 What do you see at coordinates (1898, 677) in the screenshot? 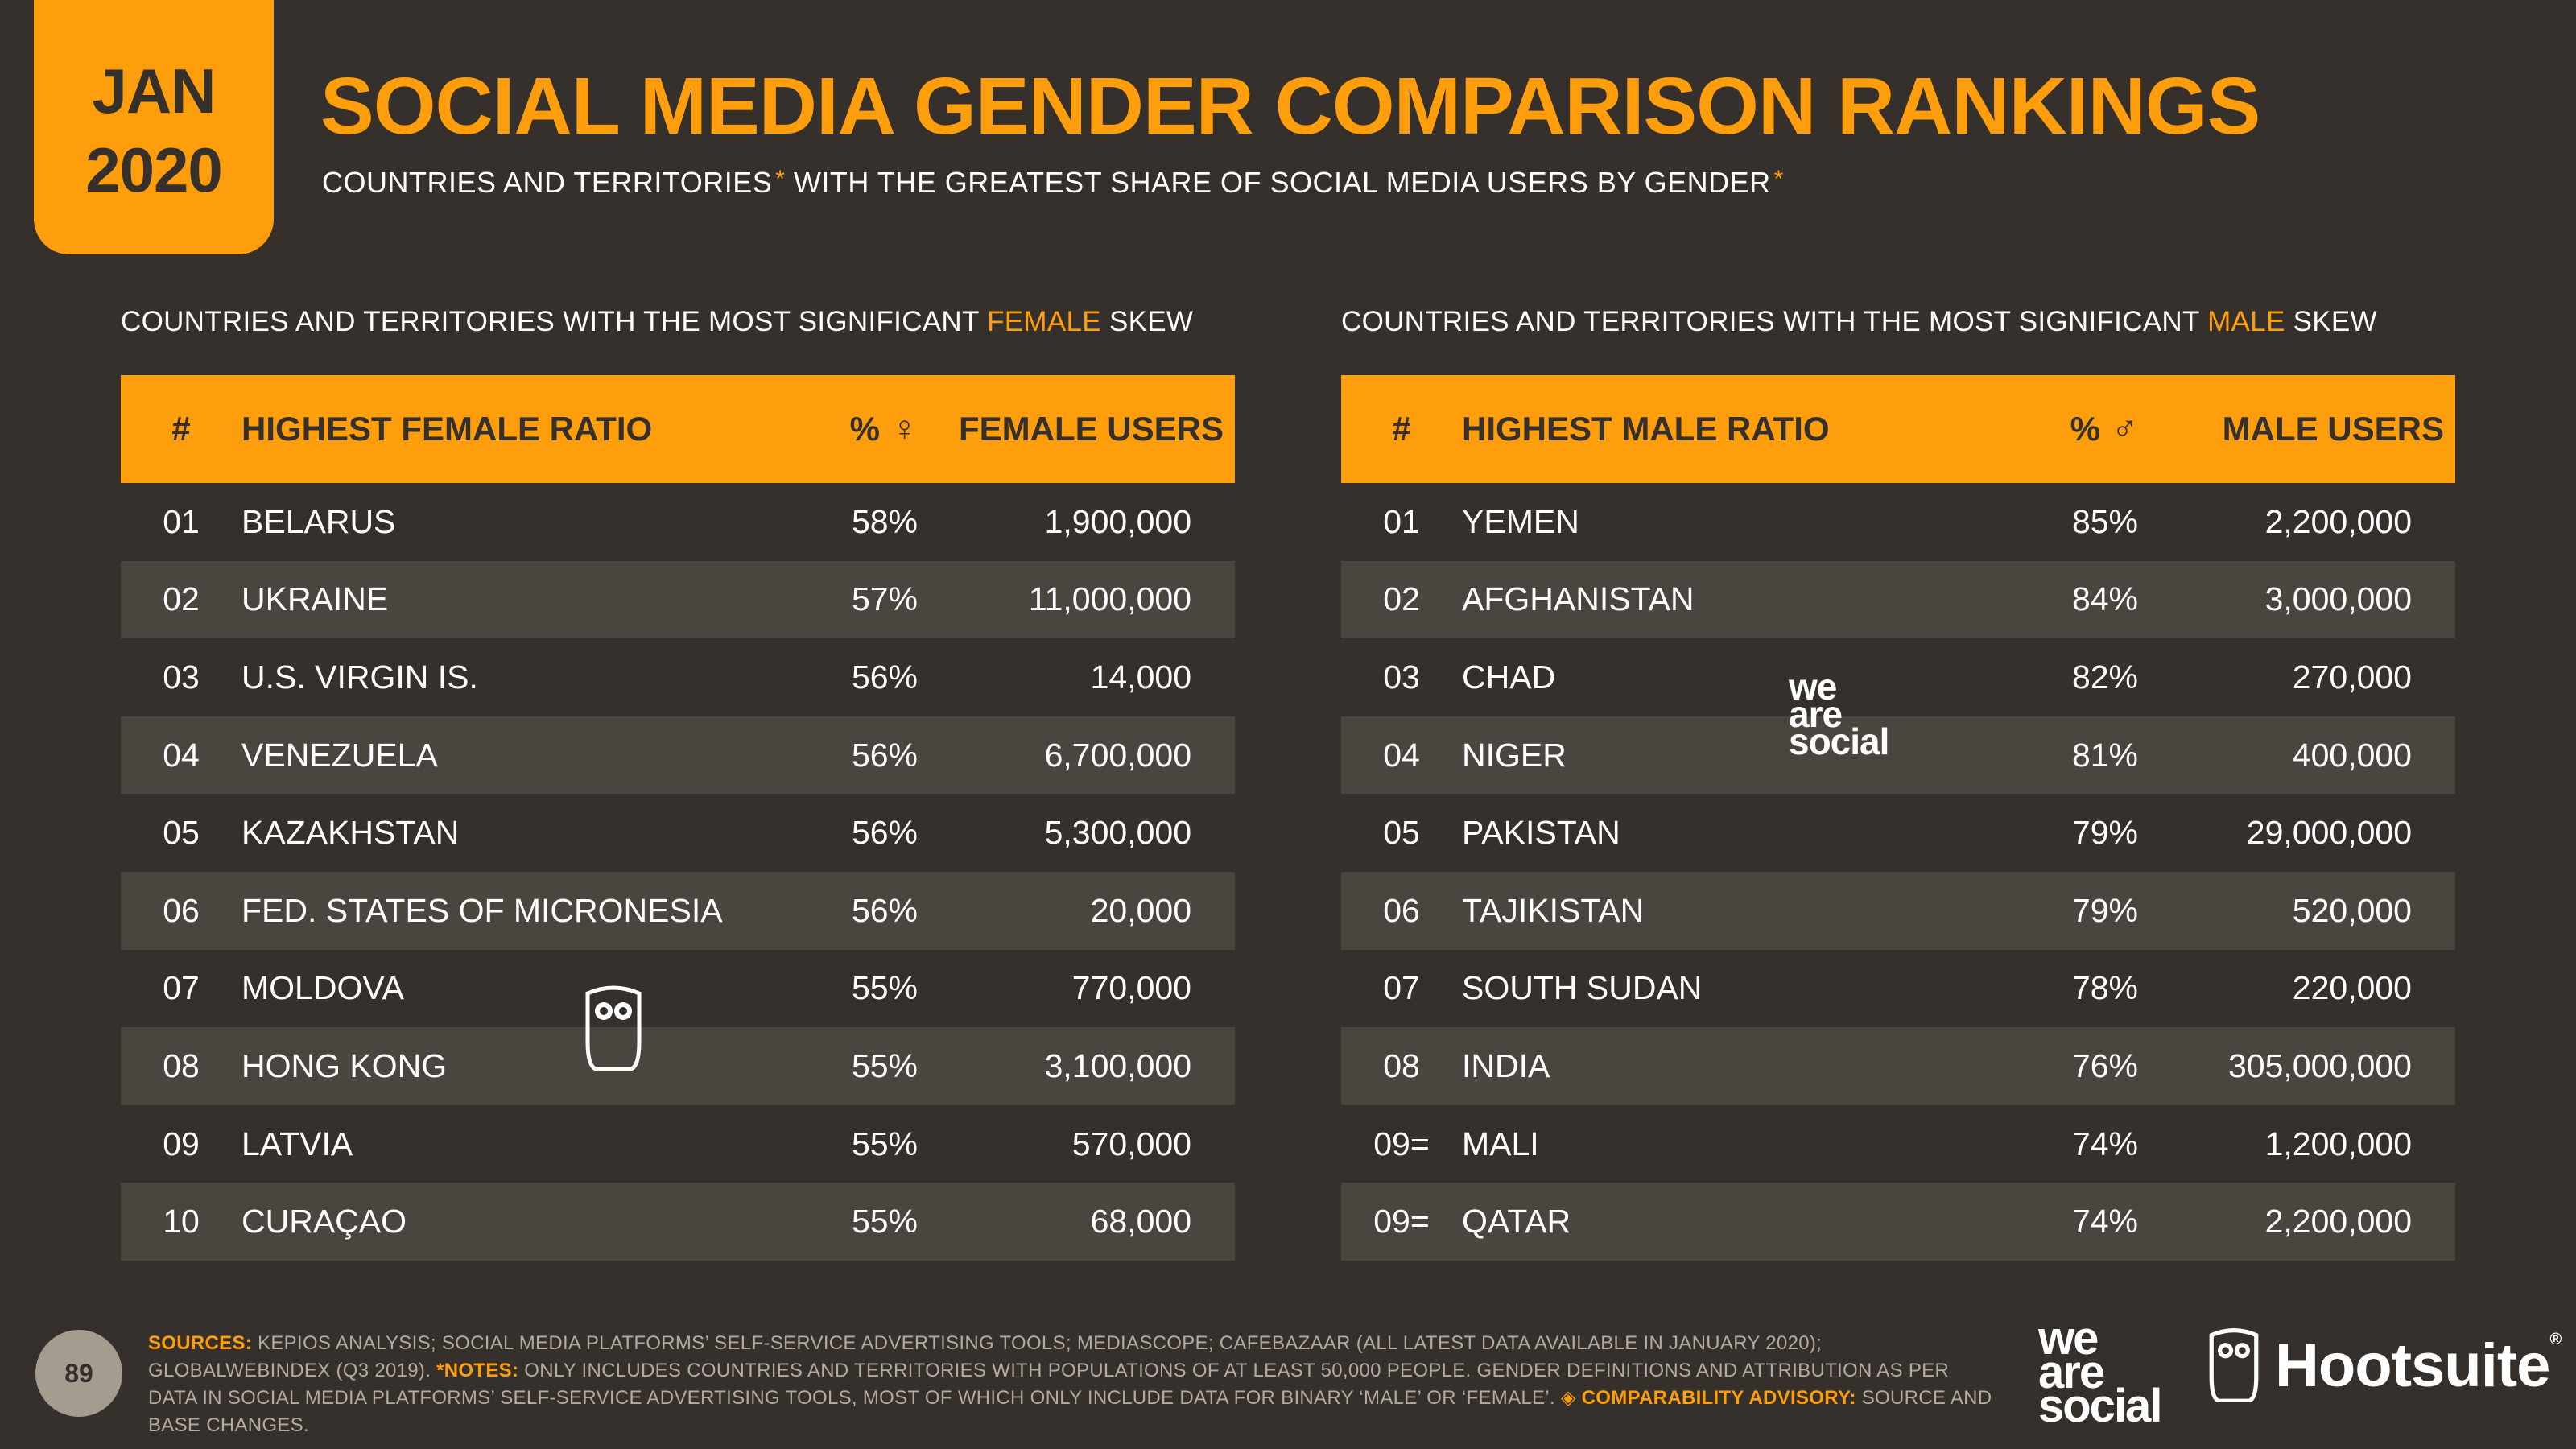
I see `table-row: 03 CHAD 82% 270,000` at bounding box center [1898, 677].